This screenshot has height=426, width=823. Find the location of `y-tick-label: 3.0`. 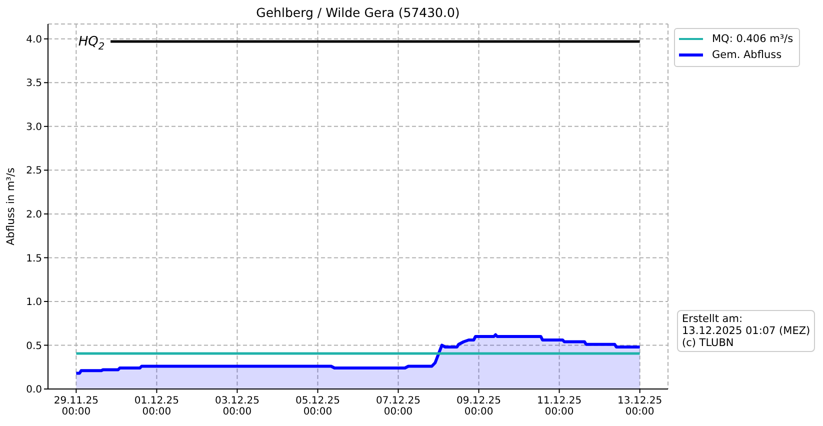

y-tick-label: 3.0 is located at coordinates (34, 127).